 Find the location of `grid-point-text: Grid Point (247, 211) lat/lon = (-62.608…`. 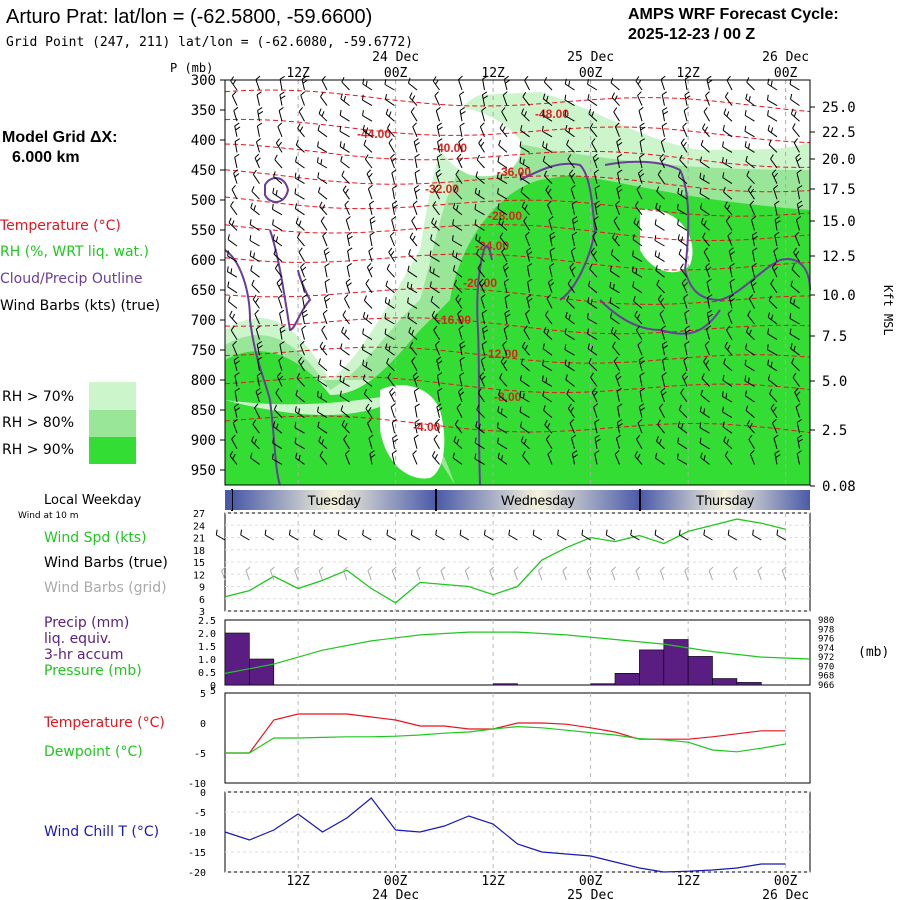

grid-point-text: Grid Point (247, 211) lat/lon = (-62.608… is located at coordinates (209, 42).